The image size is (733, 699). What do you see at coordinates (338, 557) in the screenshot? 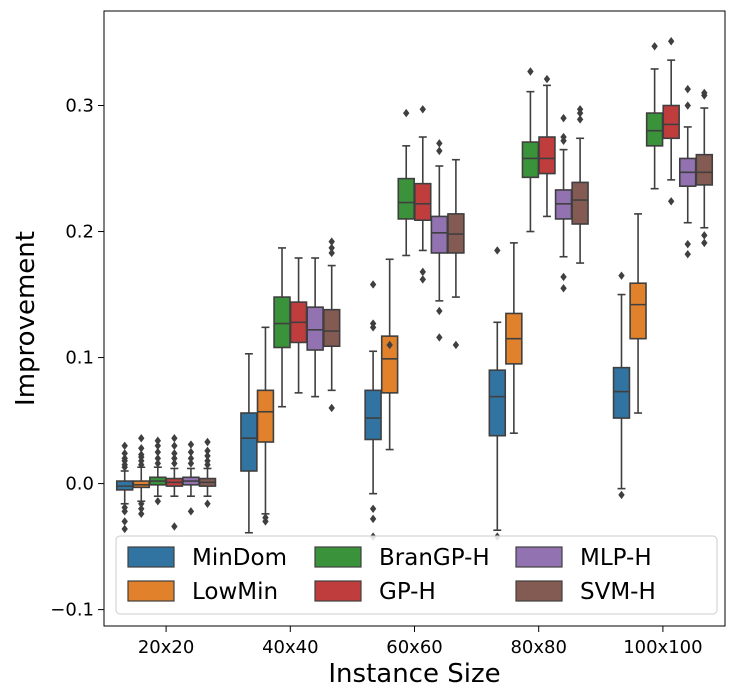
I see `legend-swatch-brangp-h` at bounding box center [338, 557].